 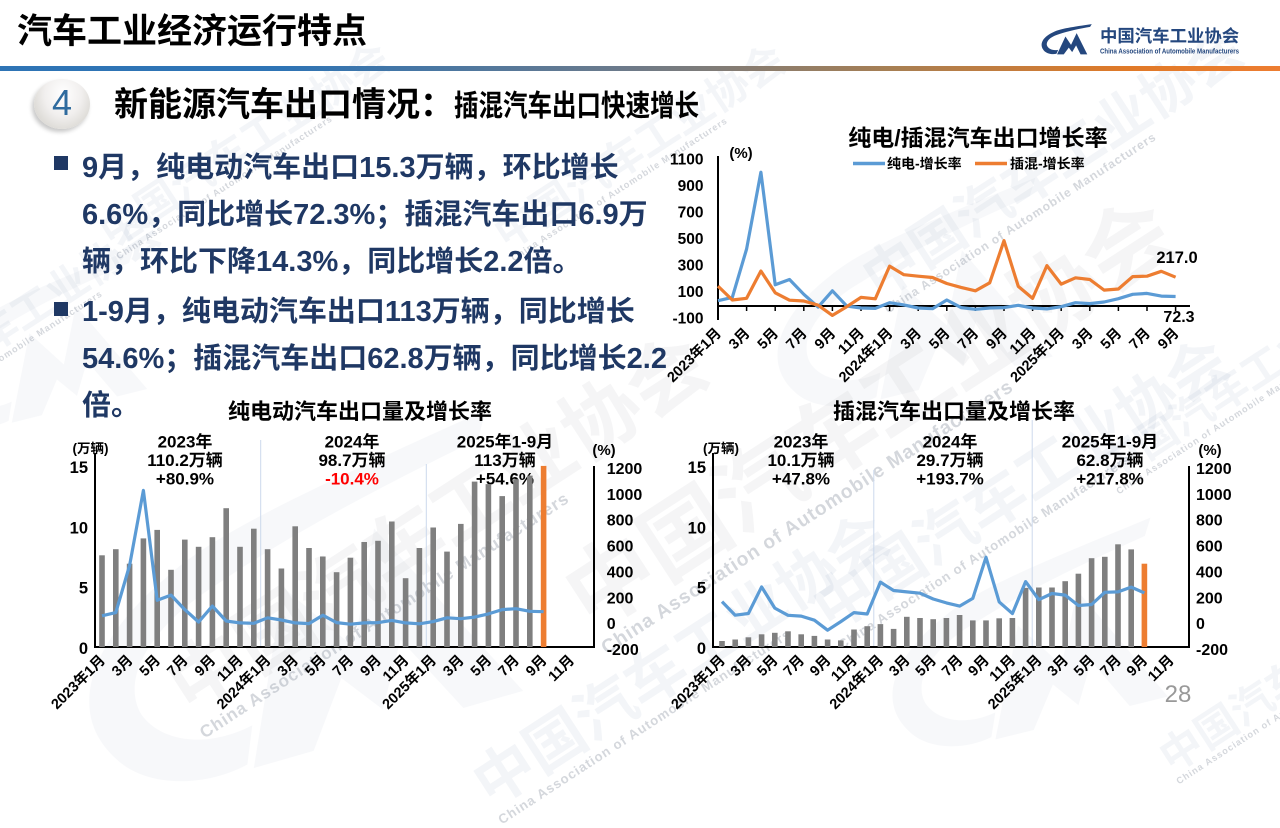 I want to click on svg-text: 纯电/插混汽车出口增长率, so click(x=977, y=136).